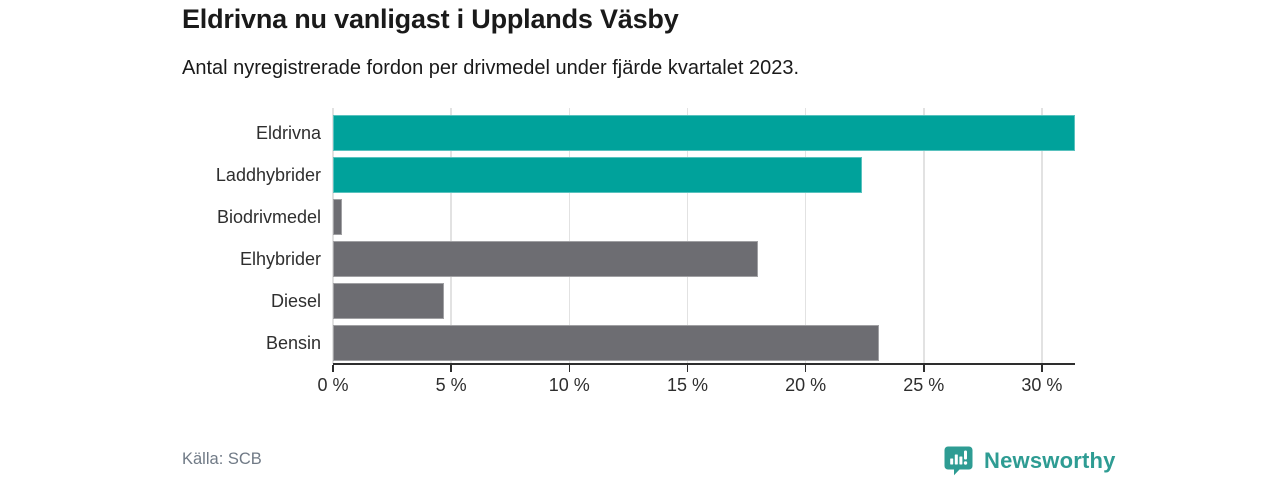 Image resolution: width=1280 pixels, height=480 pixels. Describe the element at coordinates (293, 343) in the screenshot. I see `category-label: Bensin` at that location.